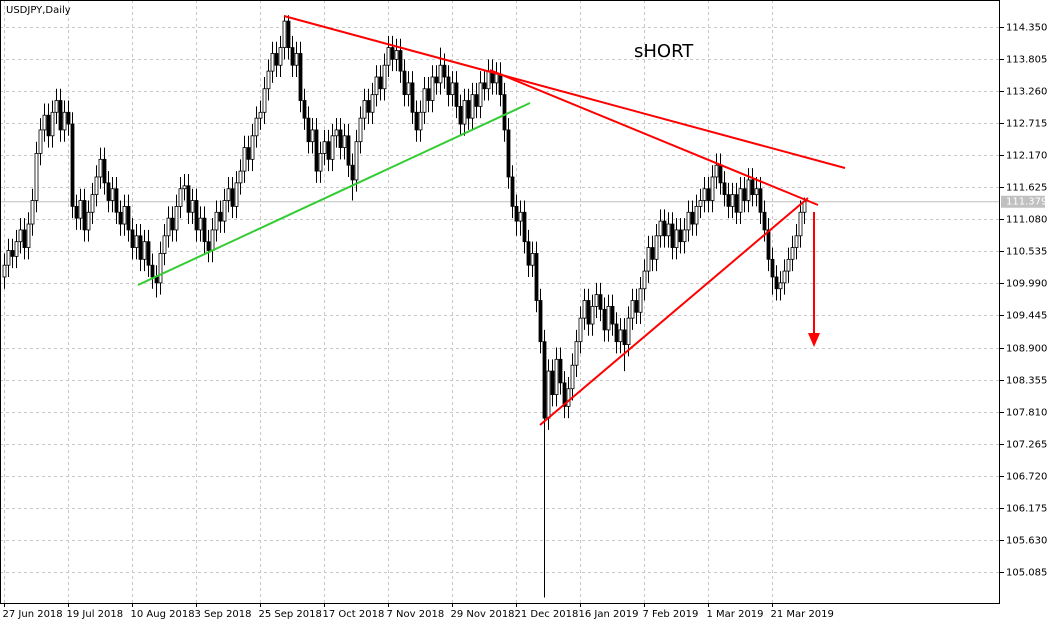 This screenshot has width=1057, height=624. I want to click on y-tick-label: 108.900, so click(1026, 349).